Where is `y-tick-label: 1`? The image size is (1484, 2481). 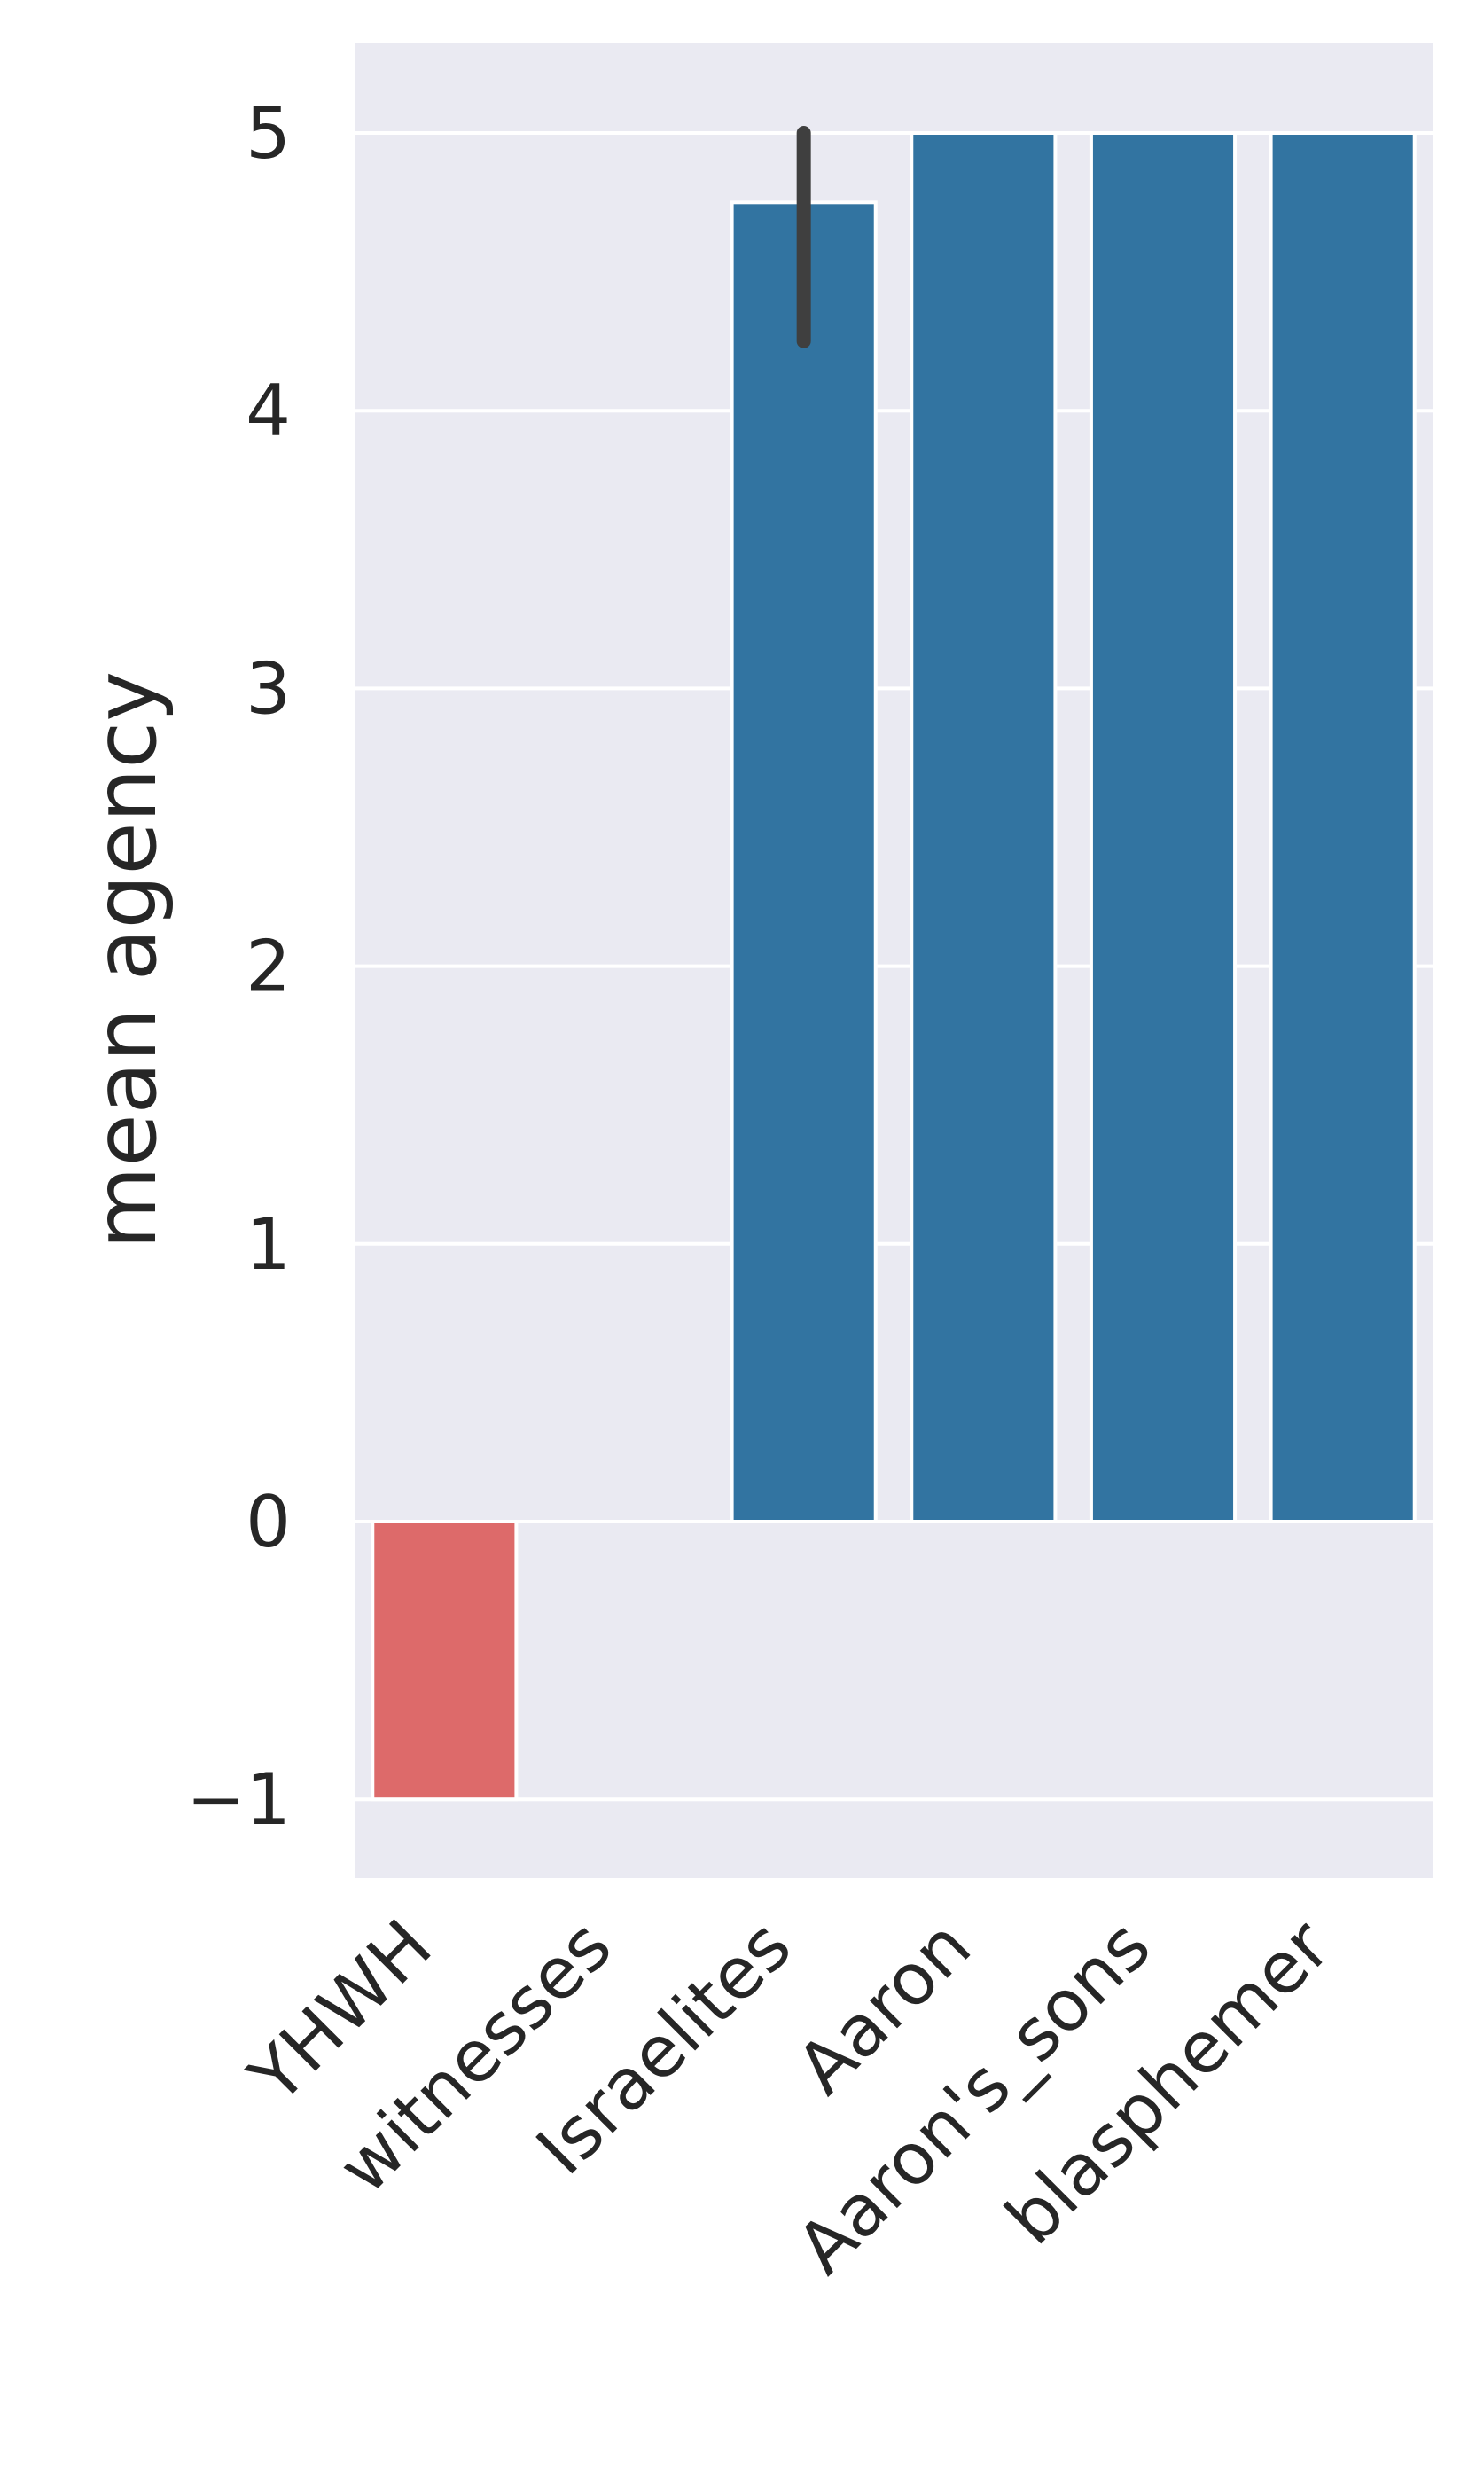
y-tick-label: 1 is located at coordinates (268, 1244).